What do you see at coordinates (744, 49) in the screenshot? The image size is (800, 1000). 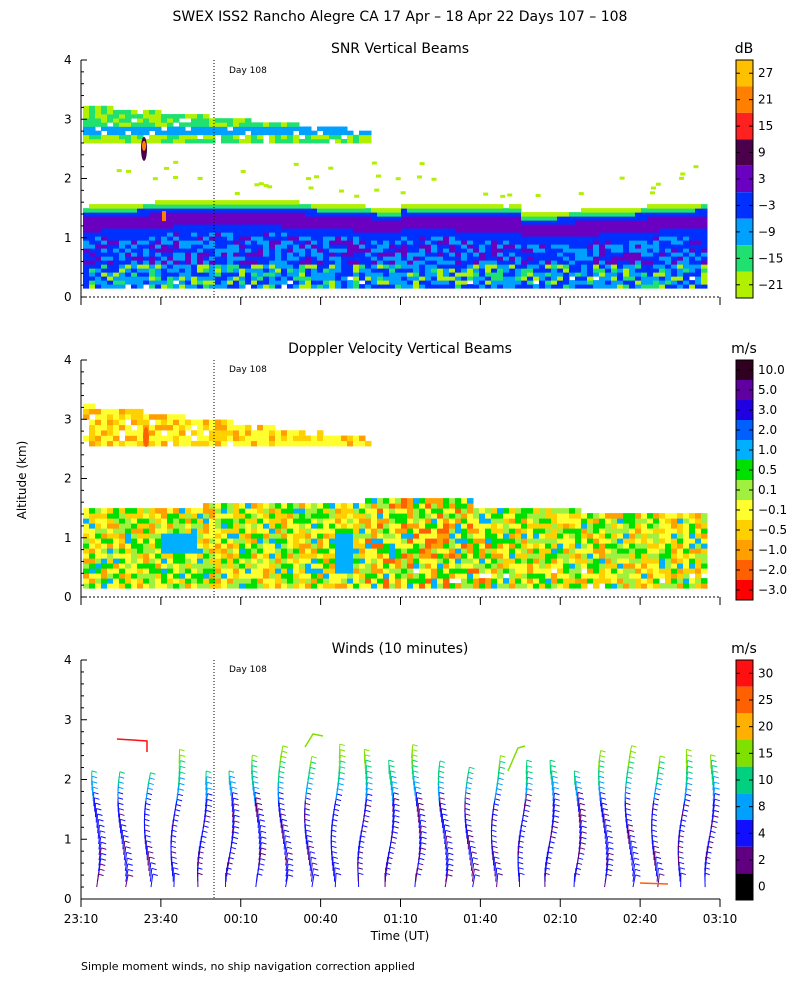 I see `snr-unit-label: dB` at bounding box center [744, 49].